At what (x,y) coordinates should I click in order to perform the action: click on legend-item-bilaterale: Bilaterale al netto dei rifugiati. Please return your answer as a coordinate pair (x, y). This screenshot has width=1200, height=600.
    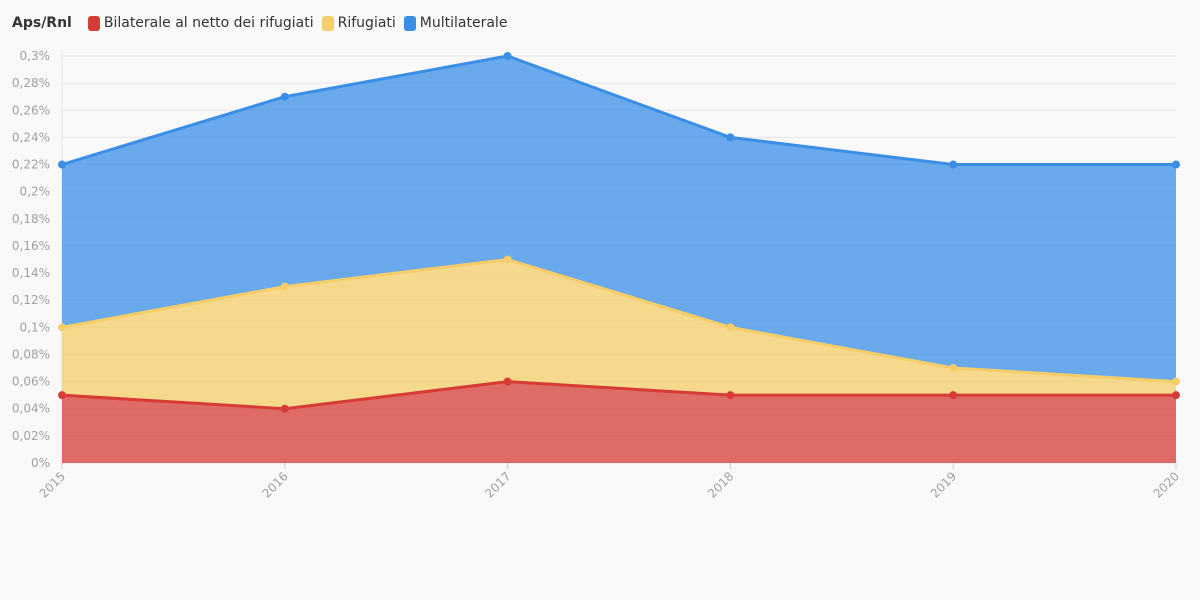
    Looking at the image, I should click on (200, 23).